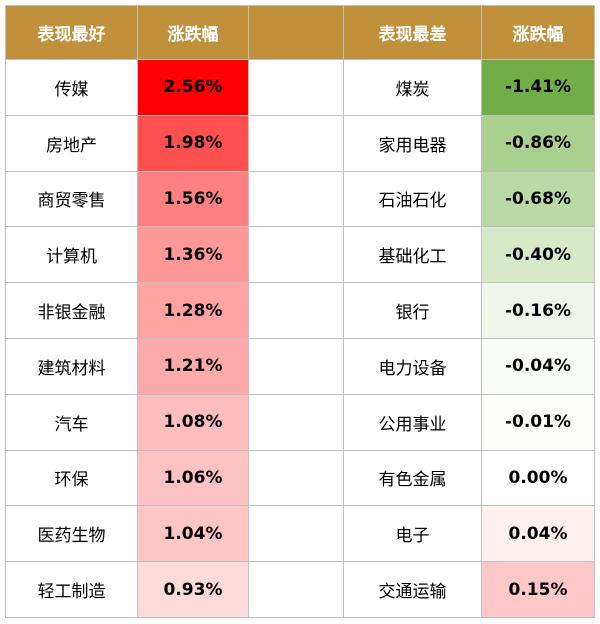 This screenshot has width=600, height=624. What do you see at coordinates (193, 478) in the screenshot?
I see `best-sector-change: 1.06%` at bounding box center [193, 478].